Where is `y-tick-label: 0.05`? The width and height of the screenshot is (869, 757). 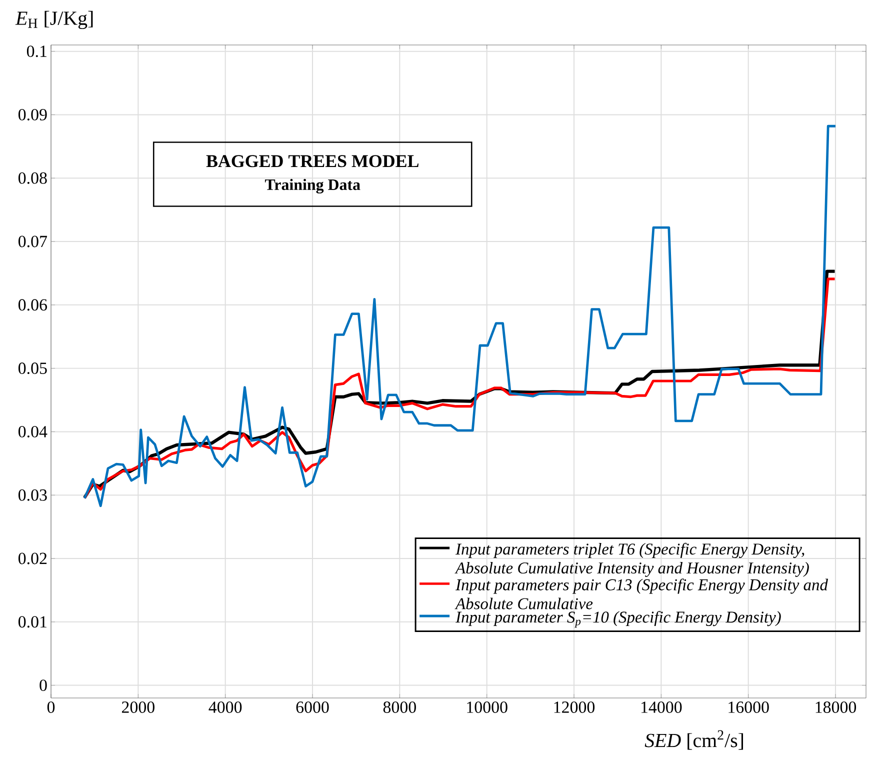 y-tick-label: 0.05 is located at coordinates (32, 368).